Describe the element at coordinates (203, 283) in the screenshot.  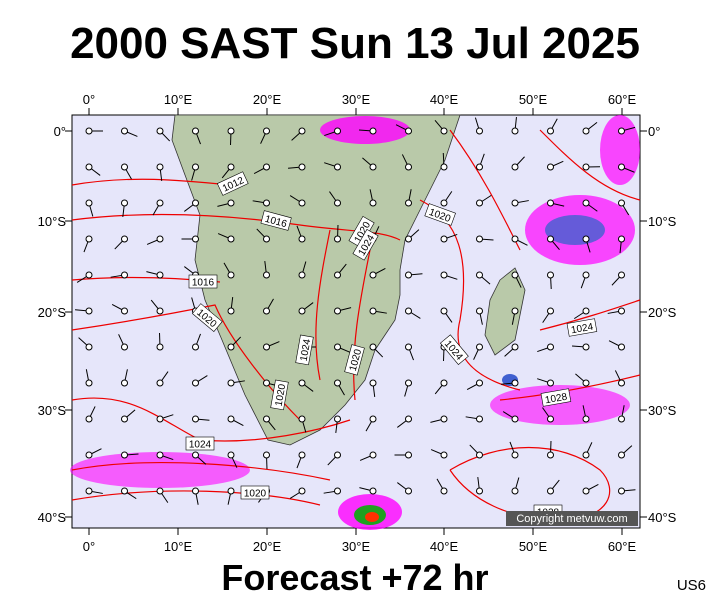
I see `isobar-label-text: 1016` at that location.